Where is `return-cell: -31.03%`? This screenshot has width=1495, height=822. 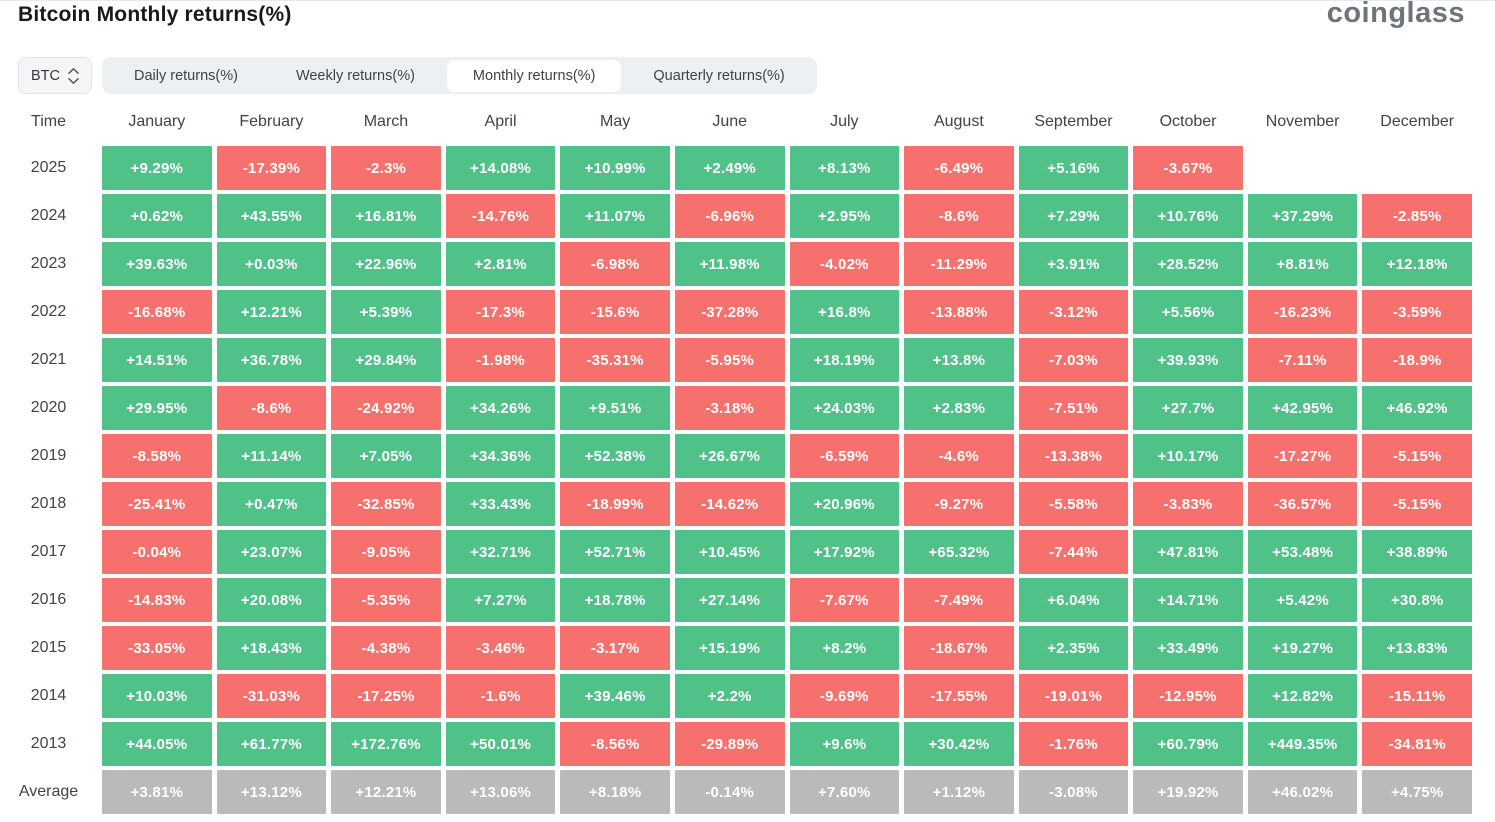 return-cell: -31.03% is located at coordinates (271, 696).